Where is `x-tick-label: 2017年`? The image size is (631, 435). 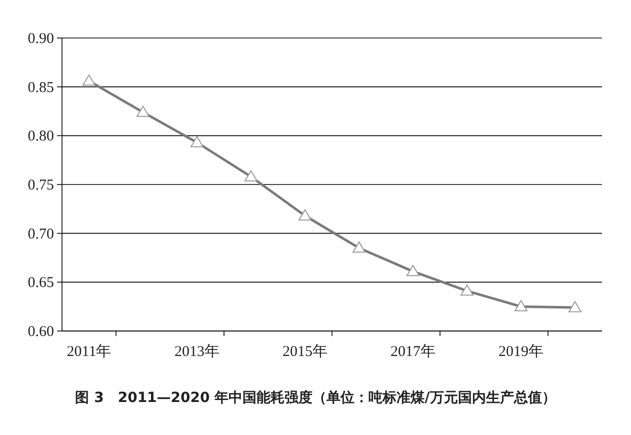 x-tick-label: 2017年 is located at coordinates (413, 351).